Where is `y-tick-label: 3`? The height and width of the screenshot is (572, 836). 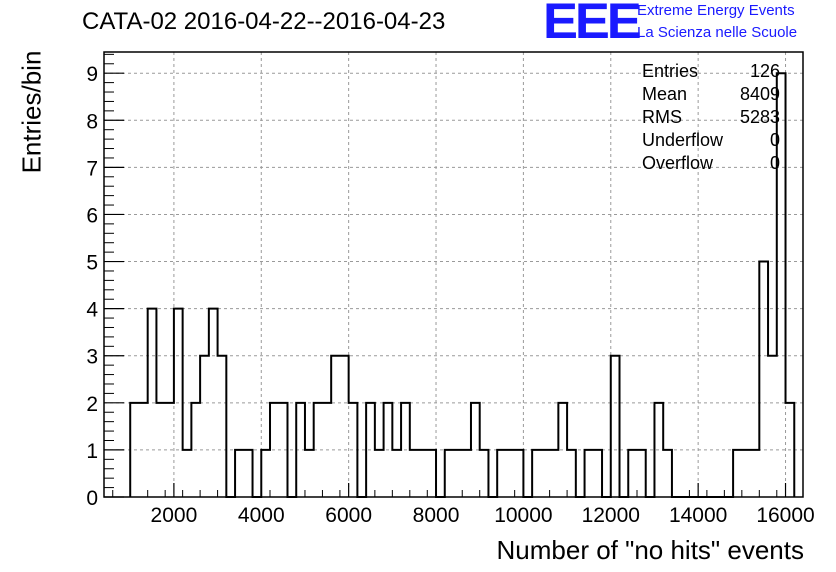 y-tick-label: 3 is located at coordinates (92, 357).